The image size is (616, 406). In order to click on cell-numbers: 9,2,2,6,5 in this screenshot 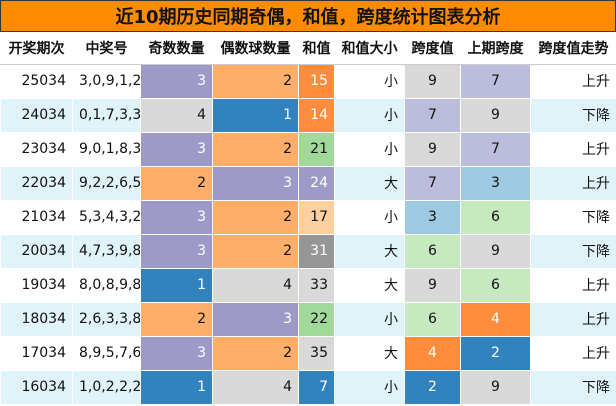, I will do `click(106, 183)`.